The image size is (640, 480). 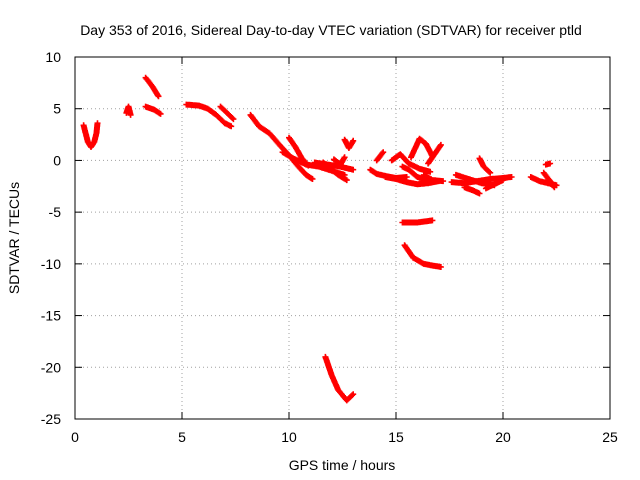 I want to click on y-tick-label: -10, so click(x=51, y=264).